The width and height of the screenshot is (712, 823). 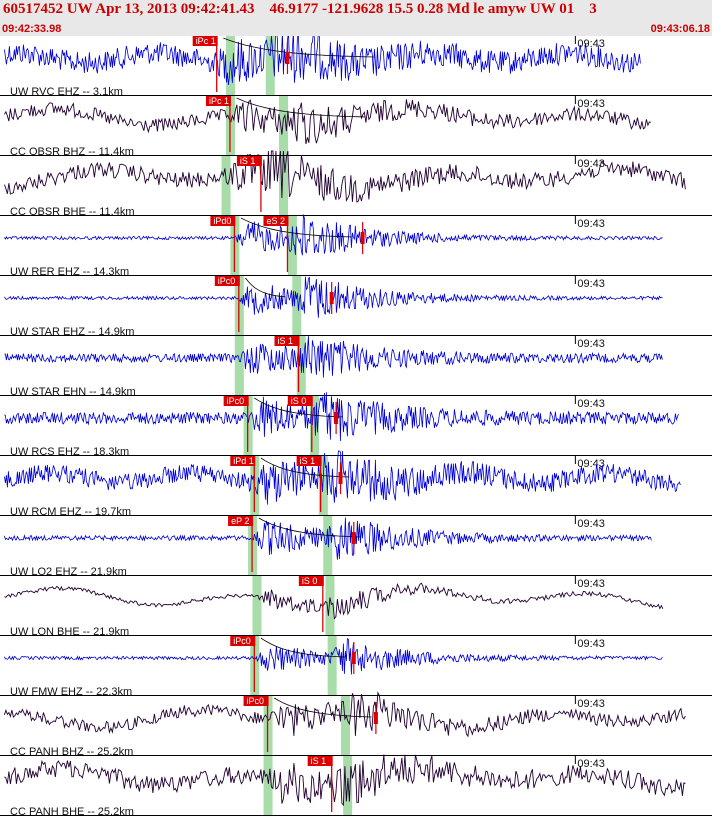 I want to click on station-label: UW STAR EHZ -- 14.9km, so click(x=72, y=332).